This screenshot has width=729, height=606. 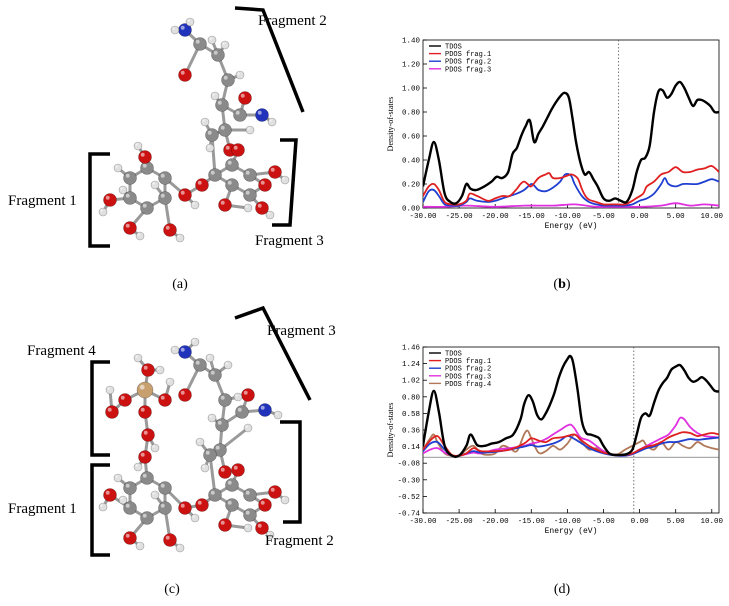 I want to click on y-tick-label: 0.36, so click(x=411, y=432).